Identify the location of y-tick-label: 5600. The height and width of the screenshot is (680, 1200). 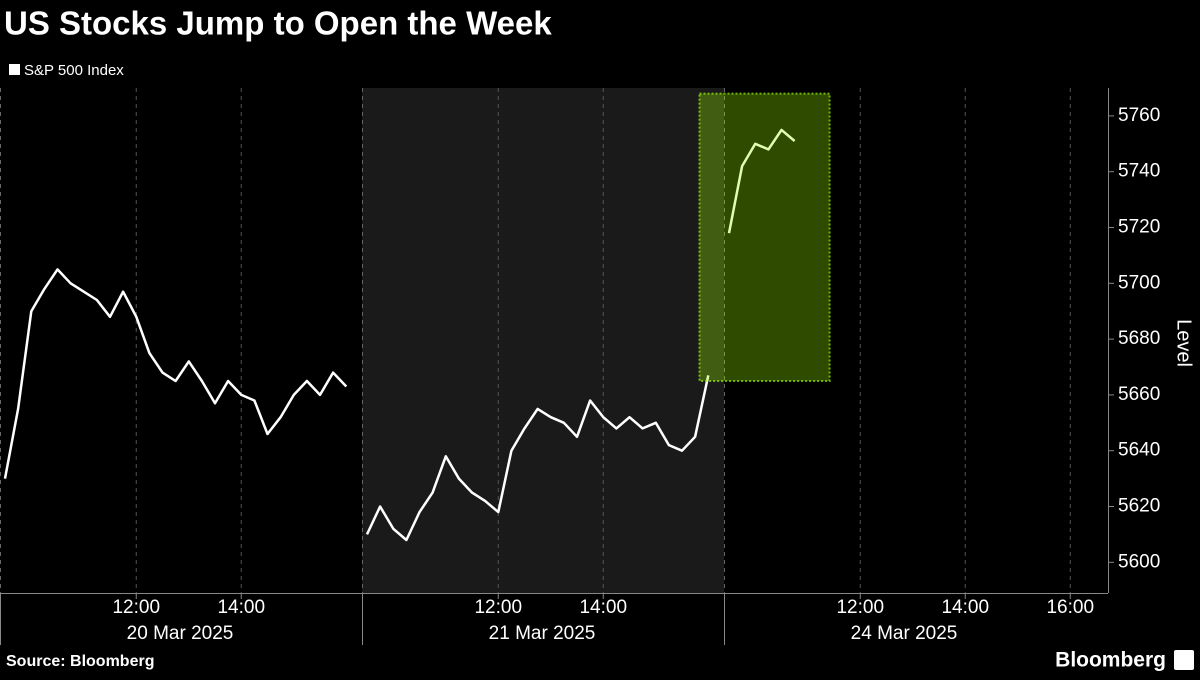
(1139, 561).